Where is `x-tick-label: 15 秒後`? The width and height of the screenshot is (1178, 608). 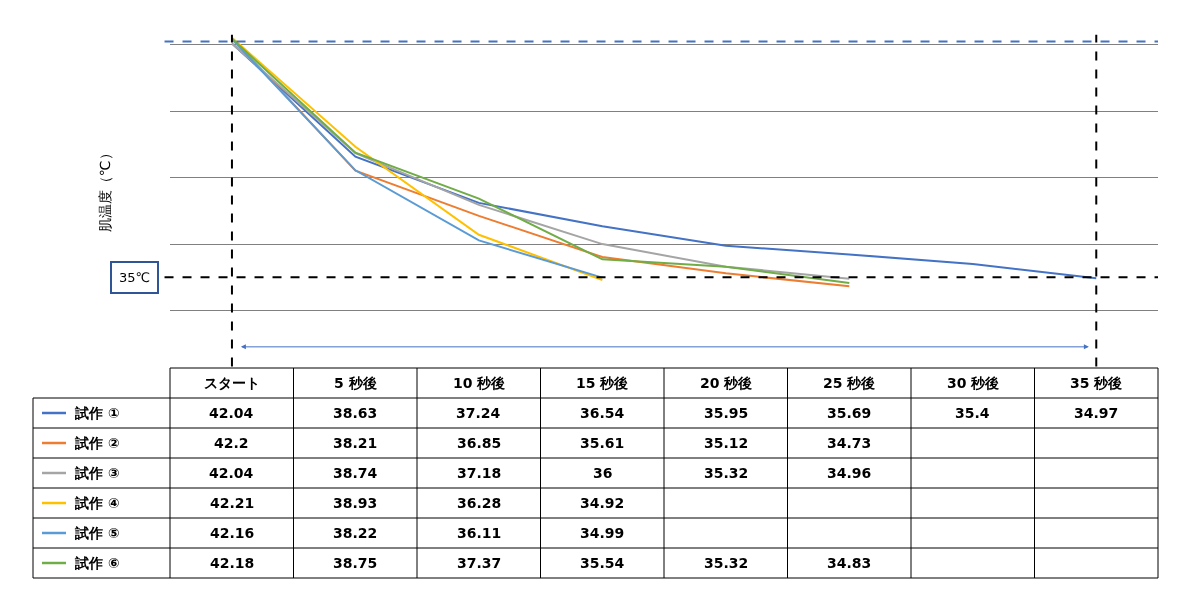
x-tick-label: 15 秒後 is located at coordinates (602, 383).